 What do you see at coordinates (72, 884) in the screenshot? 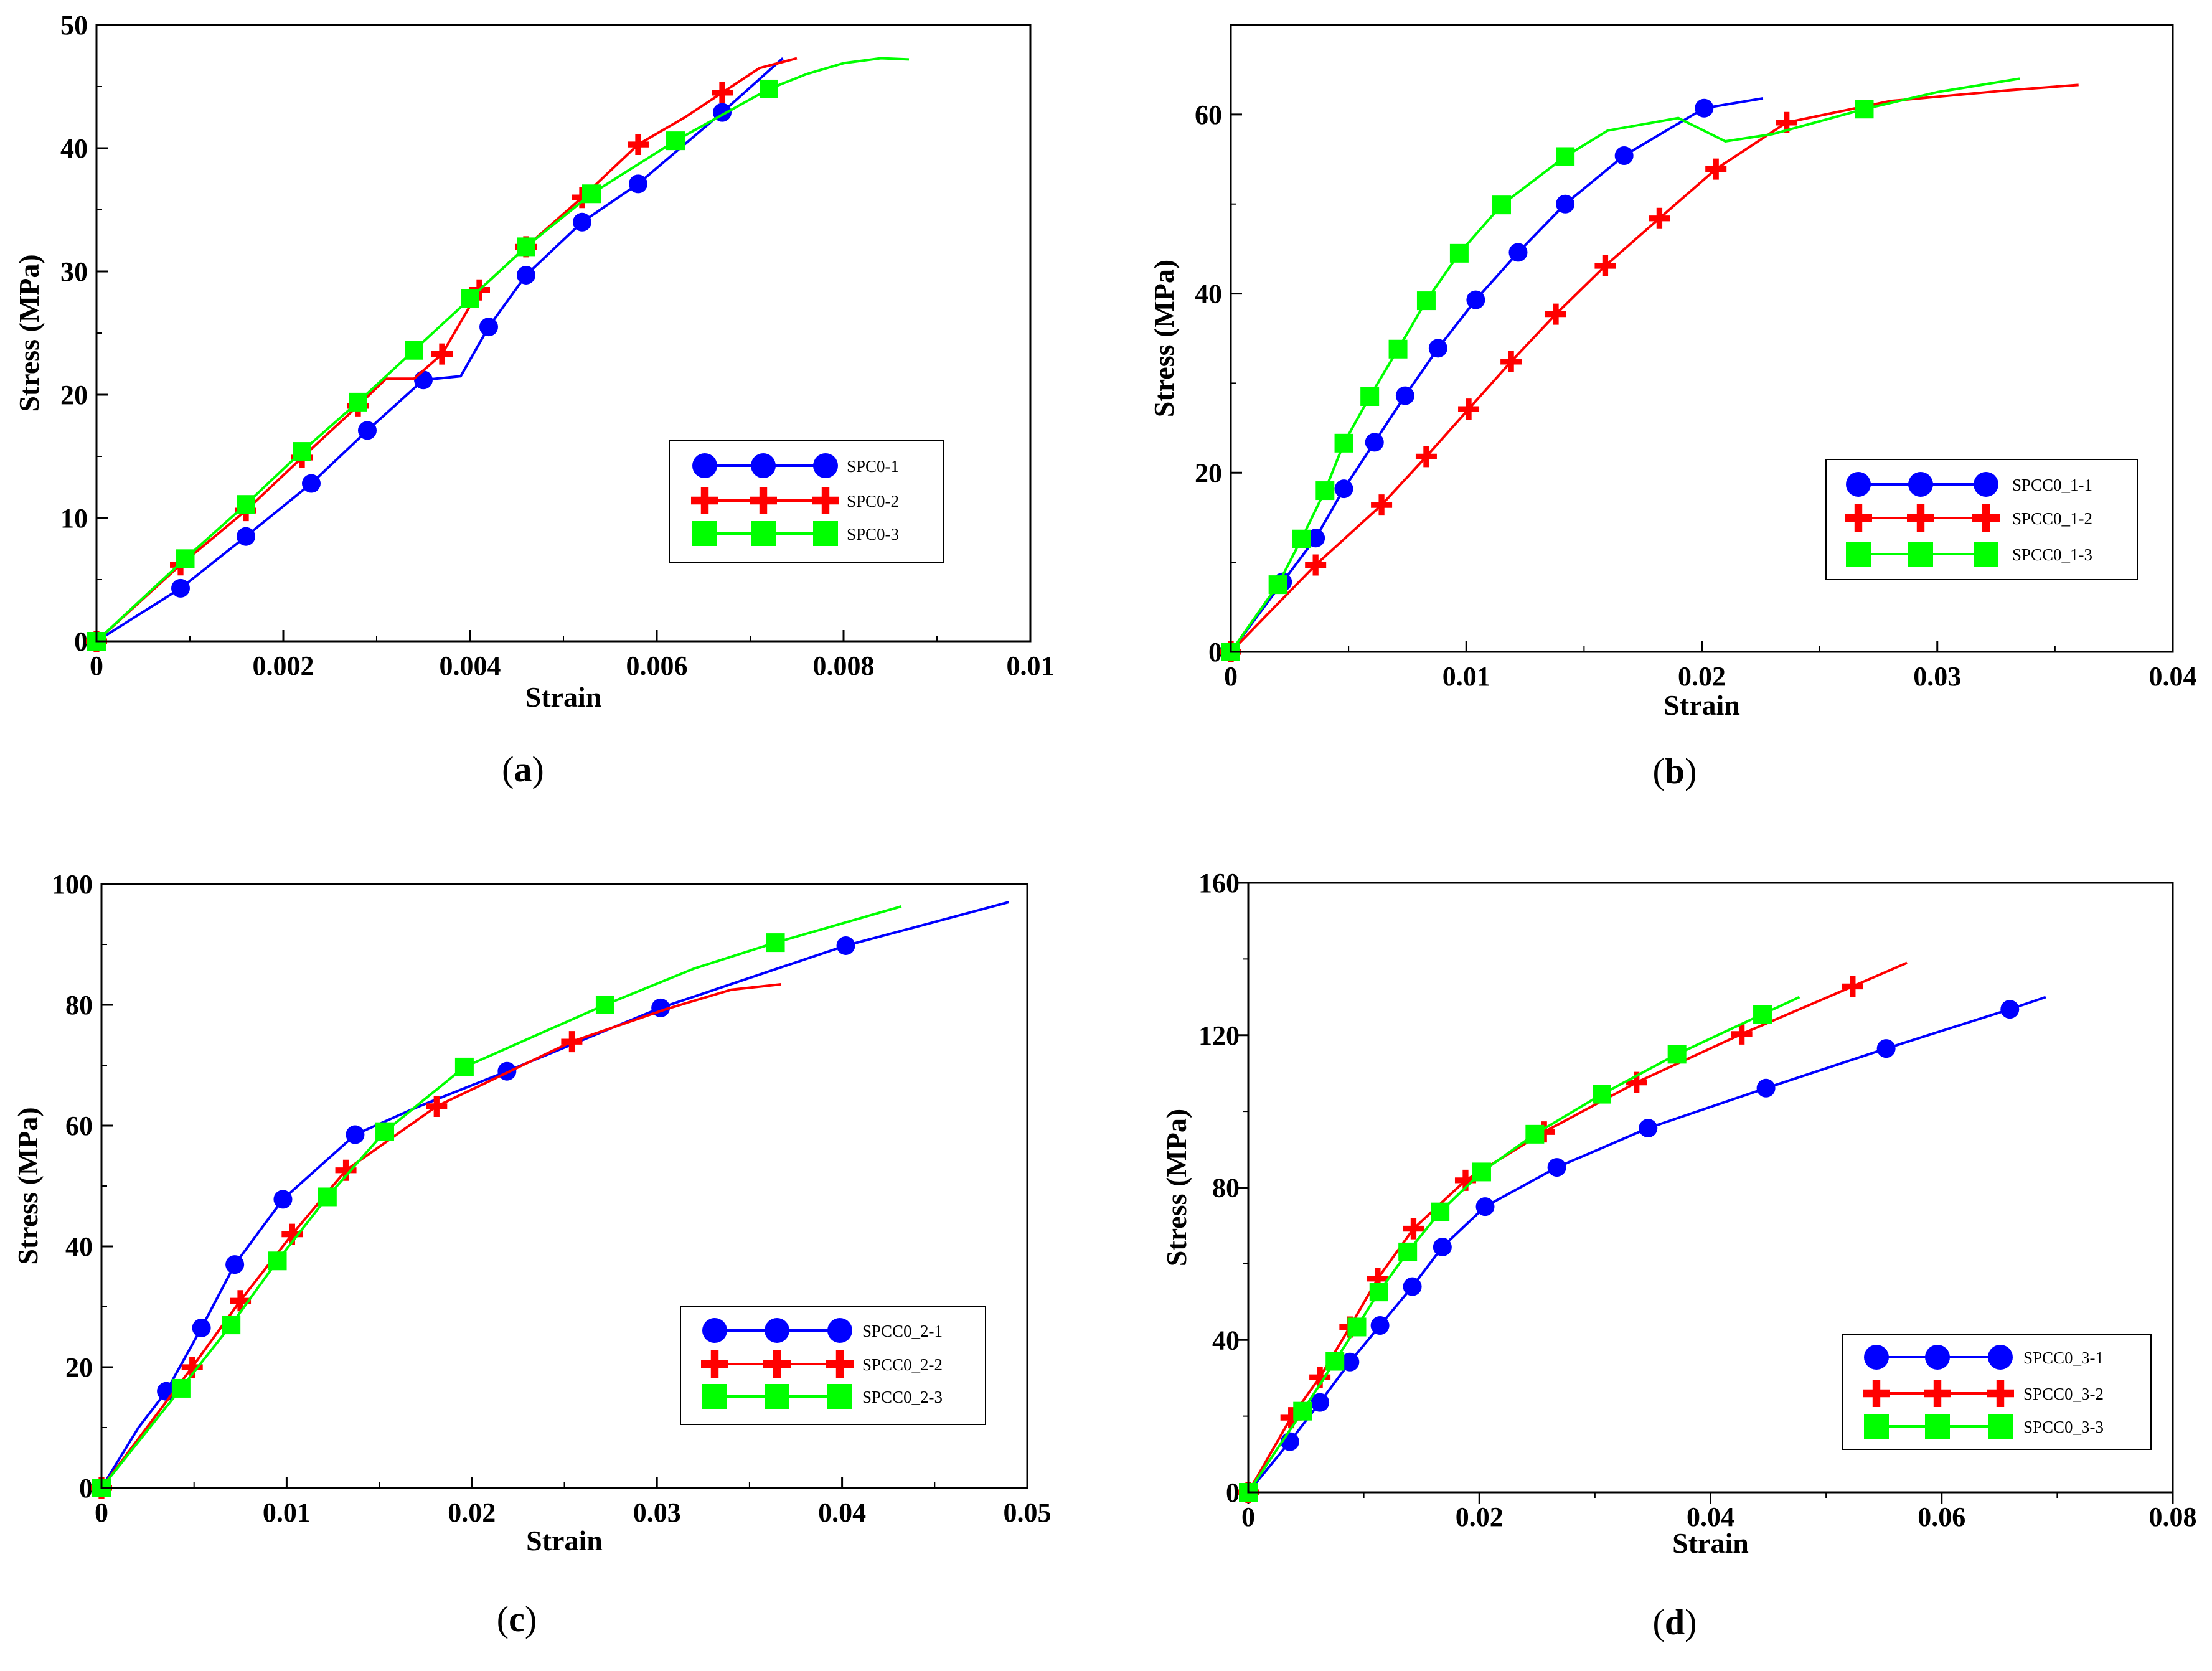
I see `y-tick-label: 100` at bounding box center [72, 884].